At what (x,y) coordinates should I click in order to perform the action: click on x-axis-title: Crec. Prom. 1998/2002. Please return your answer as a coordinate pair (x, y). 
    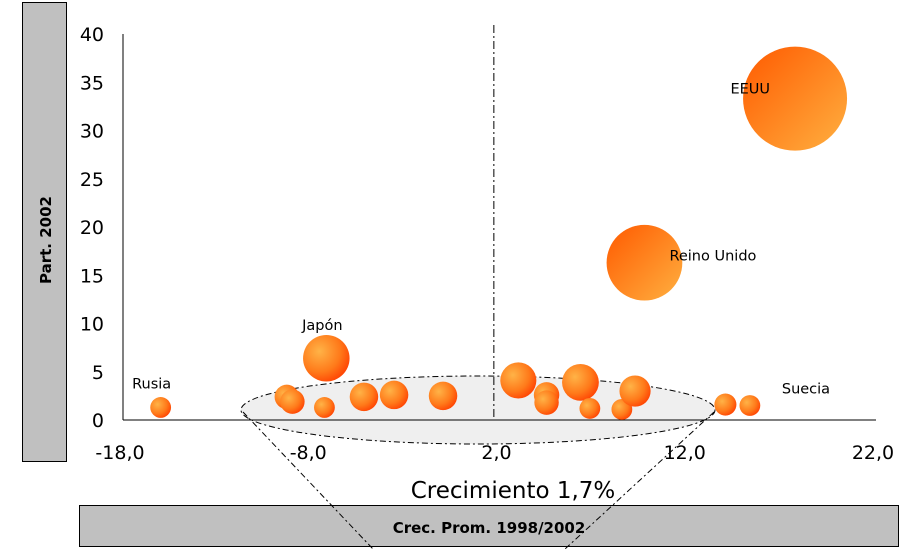
    Looking at the image, I should click on (489, 528).